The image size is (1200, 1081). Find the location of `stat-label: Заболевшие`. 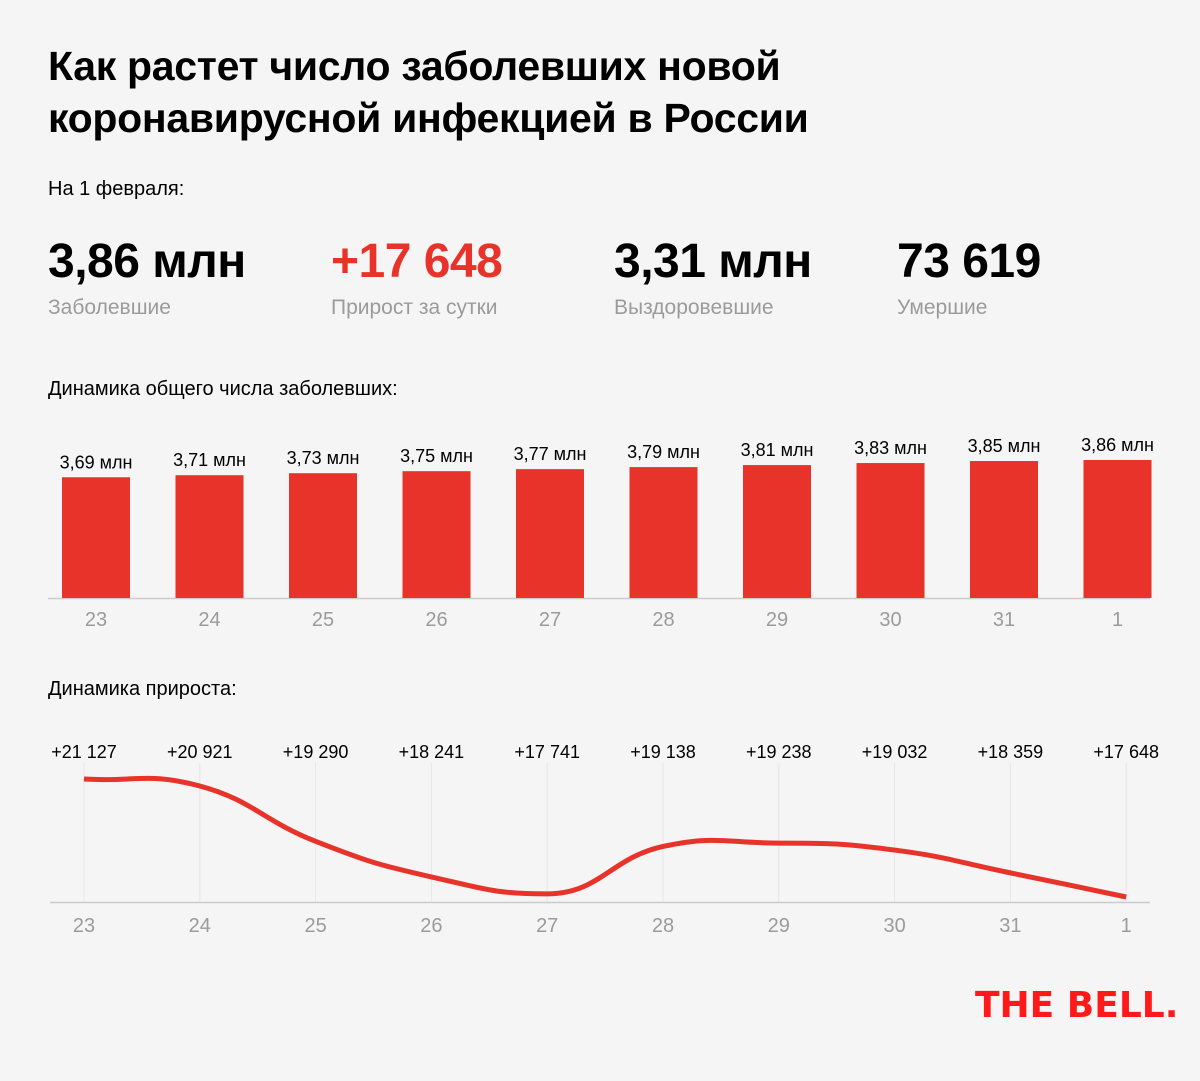

stat-label: Заболевшие is located at coordinates (109, 307).